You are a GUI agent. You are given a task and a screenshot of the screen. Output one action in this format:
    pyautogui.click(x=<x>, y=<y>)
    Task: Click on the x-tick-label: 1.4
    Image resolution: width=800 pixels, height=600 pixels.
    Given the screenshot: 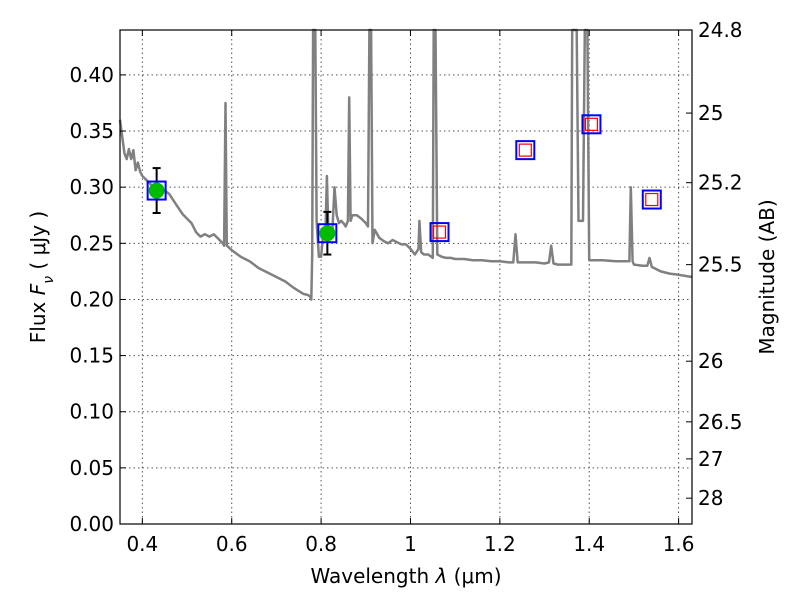 What is the action you would take?
    pyautogui.click(x=589, y=544)
    